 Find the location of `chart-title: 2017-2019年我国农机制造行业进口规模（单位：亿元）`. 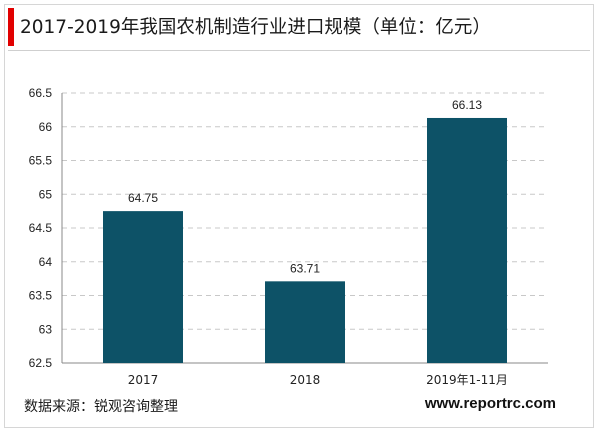

chart-title: 2017-2019年我国农机制造行业进口规模（单位：亿元） is located at coordinates (255, 27).